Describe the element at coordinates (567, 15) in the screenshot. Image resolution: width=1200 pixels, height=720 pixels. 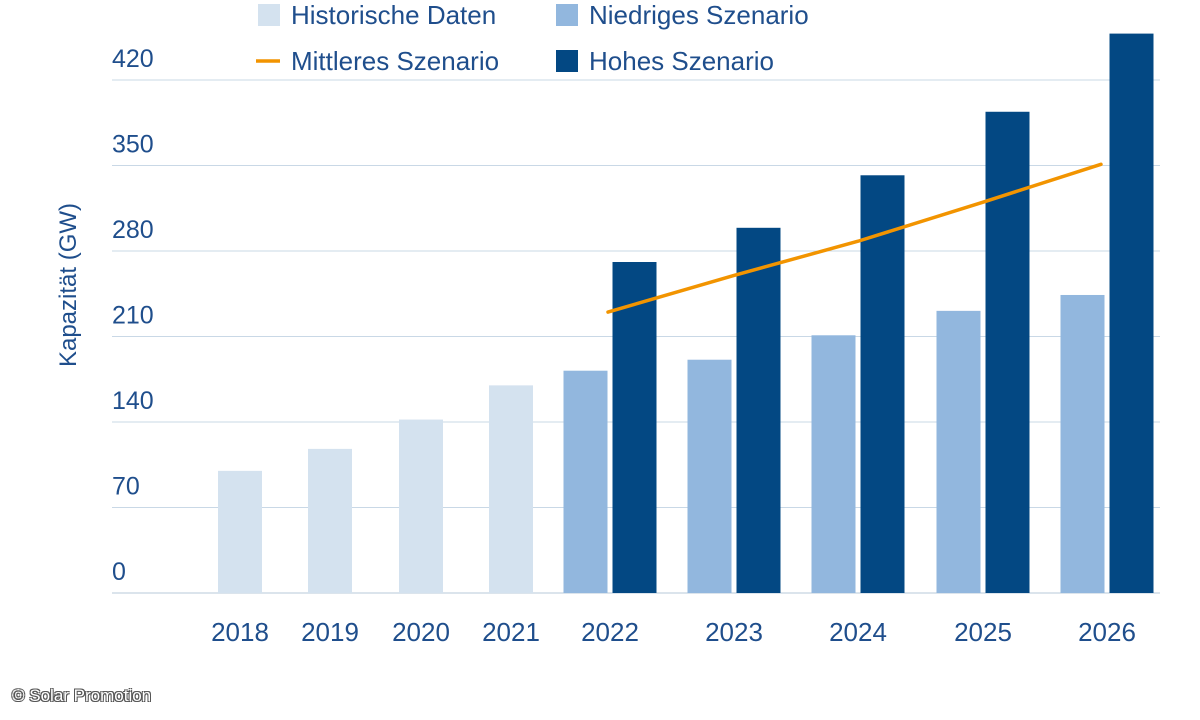
I see `legend-niedriges-szenario-swatch` at that location.